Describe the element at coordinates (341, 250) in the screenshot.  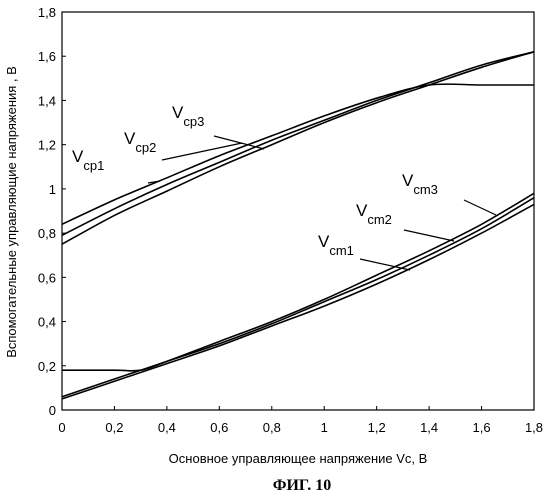
I see `series-label-sub: cm1` at that location.